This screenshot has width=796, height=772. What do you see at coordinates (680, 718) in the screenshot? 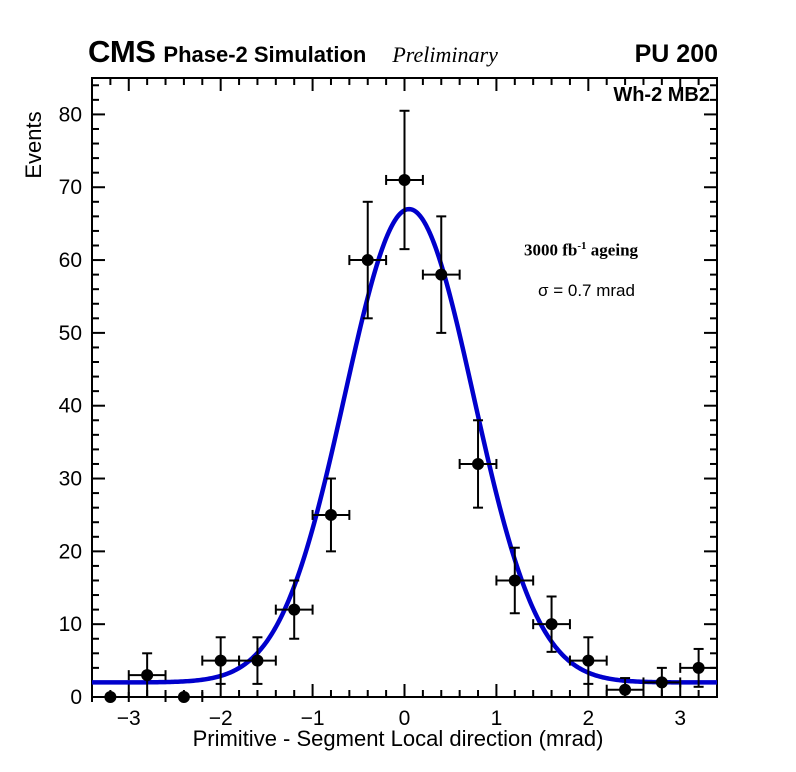
I see `x-tick-label: 3` at bounding box center [680, 718].